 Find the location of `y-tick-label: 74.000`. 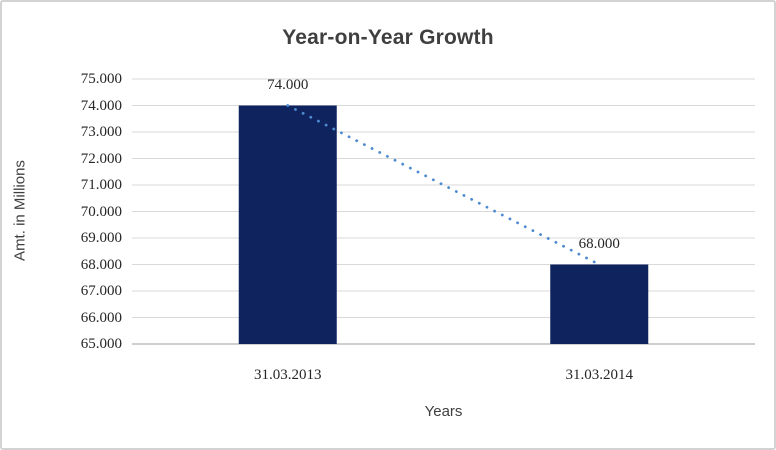

y-tick-label: 74.000 is located at coordinates (101, 105).